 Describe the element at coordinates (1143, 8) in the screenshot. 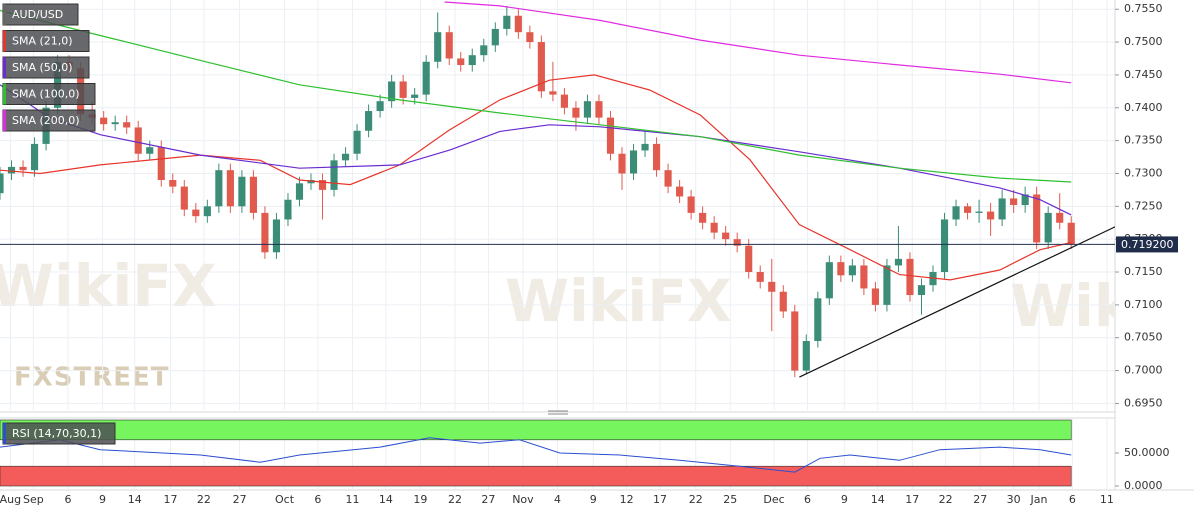

I see `y-tick-label: 0.7550` at that location.